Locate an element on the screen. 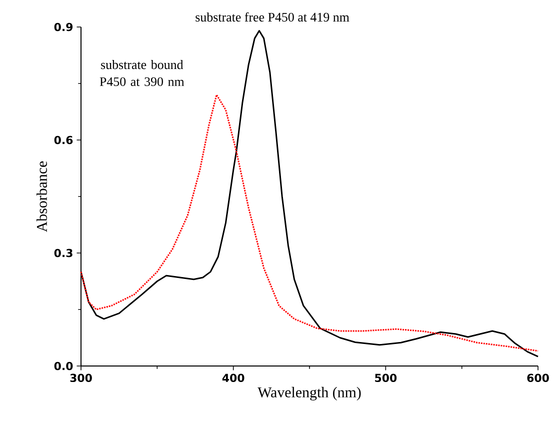  x-tick-label: 600 is located at coordinates (538, 378).